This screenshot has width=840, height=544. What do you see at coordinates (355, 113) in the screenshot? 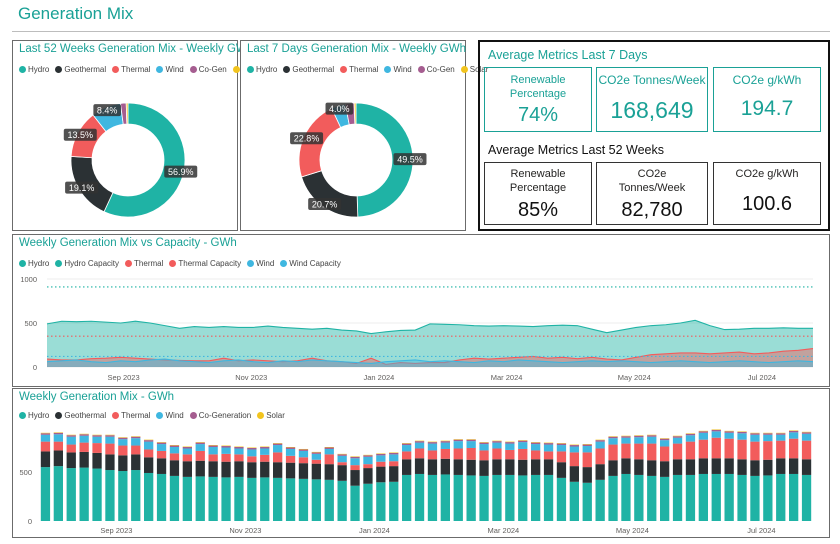
I see `donut-7-slice-solar` at bounding box center [355, 113].